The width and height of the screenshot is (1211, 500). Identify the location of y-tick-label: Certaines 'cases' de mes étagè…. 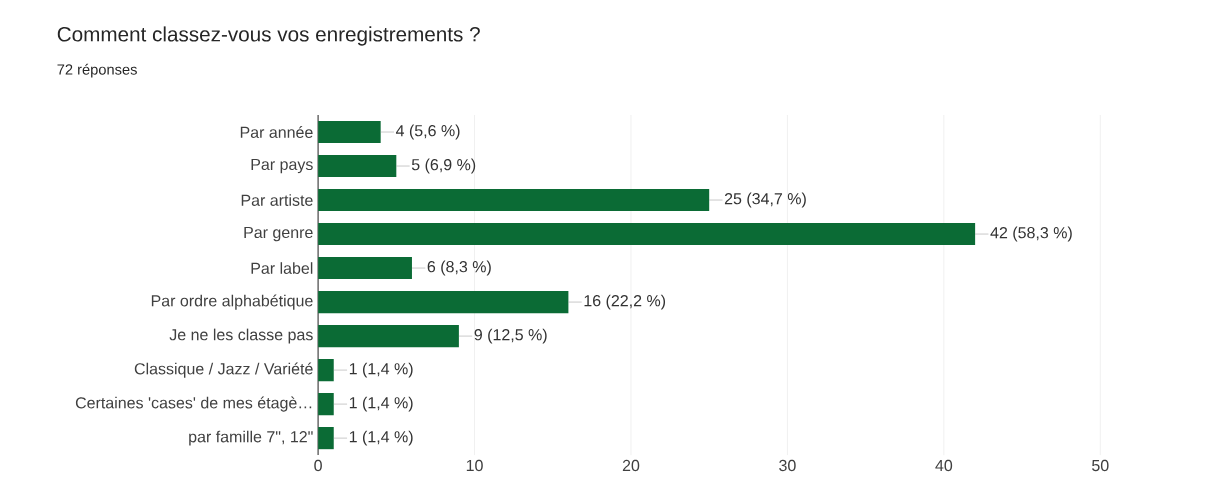
(193, 404).